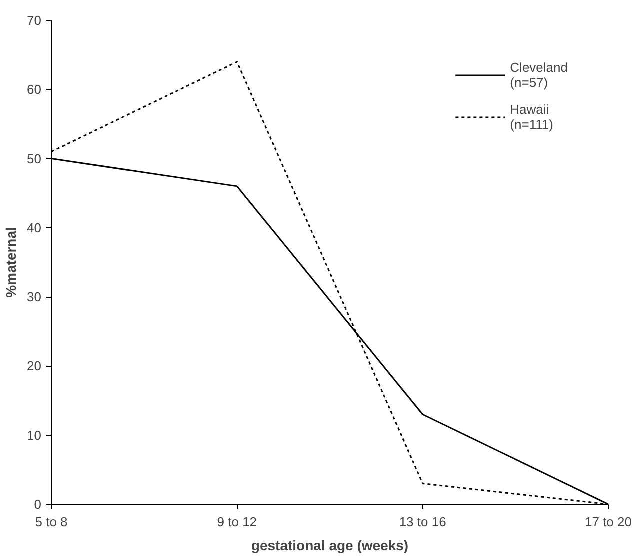 The image size is (638, 556). What do you see at coordinates (422, 522) in the screenshot?
I see `x-tick-label: 13 to 16` at bounding box center [422, 522].